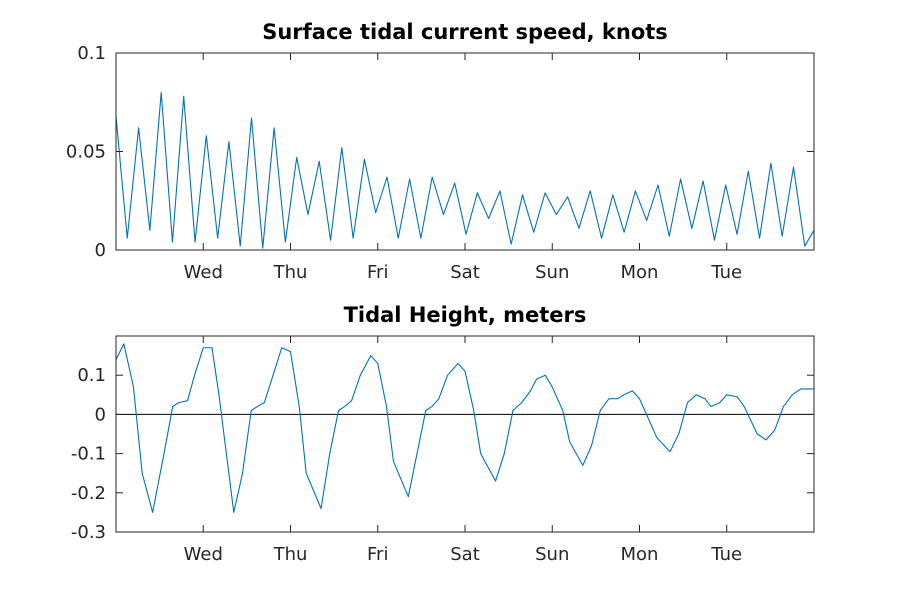 The width and height of the screenshot is (900, 600). Describe the element at coordinates (86, 152) in the screenshot. I see `current-speed-y-tick-label: 0.05` at that location.